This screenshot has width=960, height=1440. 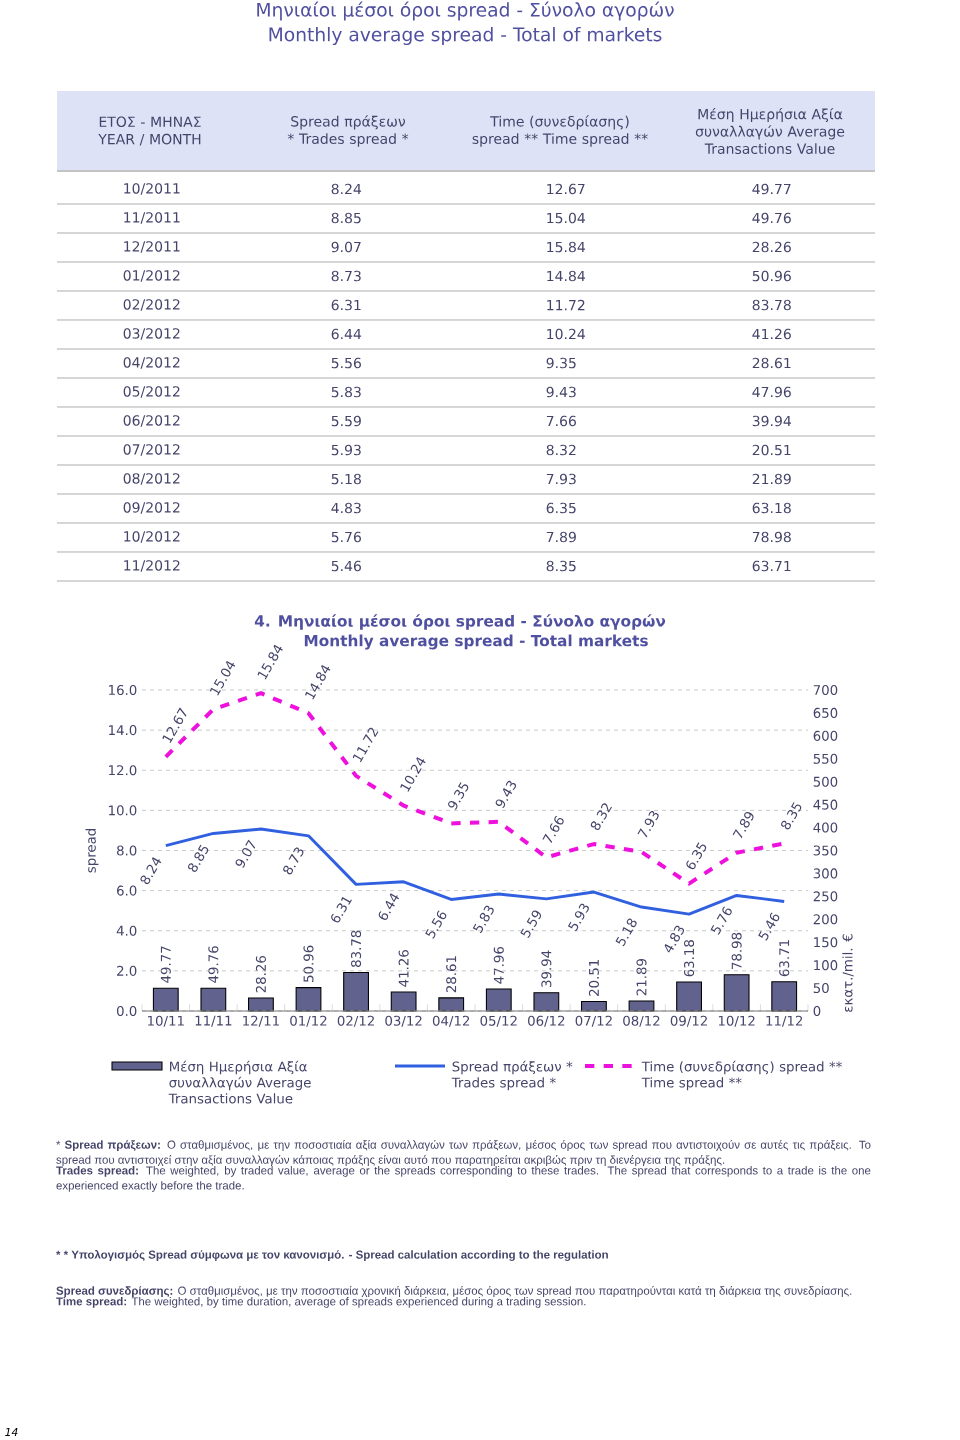 What do you see at coordinates (460, 622) in the screenshot?
I see `chart-title: 4. Μηνιαίοι μέσοι όροι spread - Σύνολο αγορών` at bounding box center [460, 622].